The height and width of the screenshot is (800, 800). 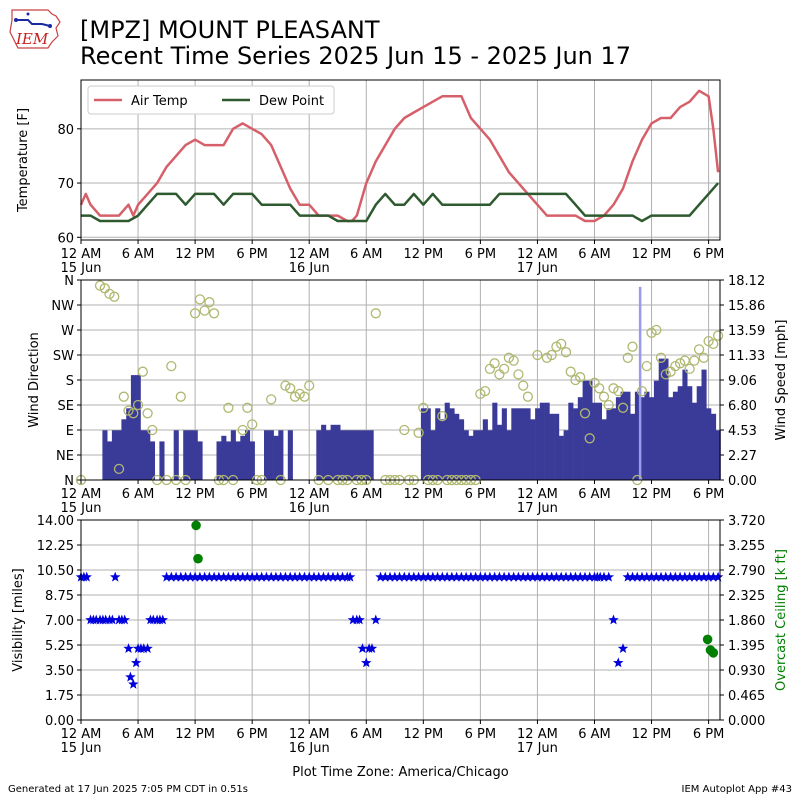 What do you see at coordinates (211, 100) in the screenshot?
I see `legend-box` at bounding box center [211, 100].